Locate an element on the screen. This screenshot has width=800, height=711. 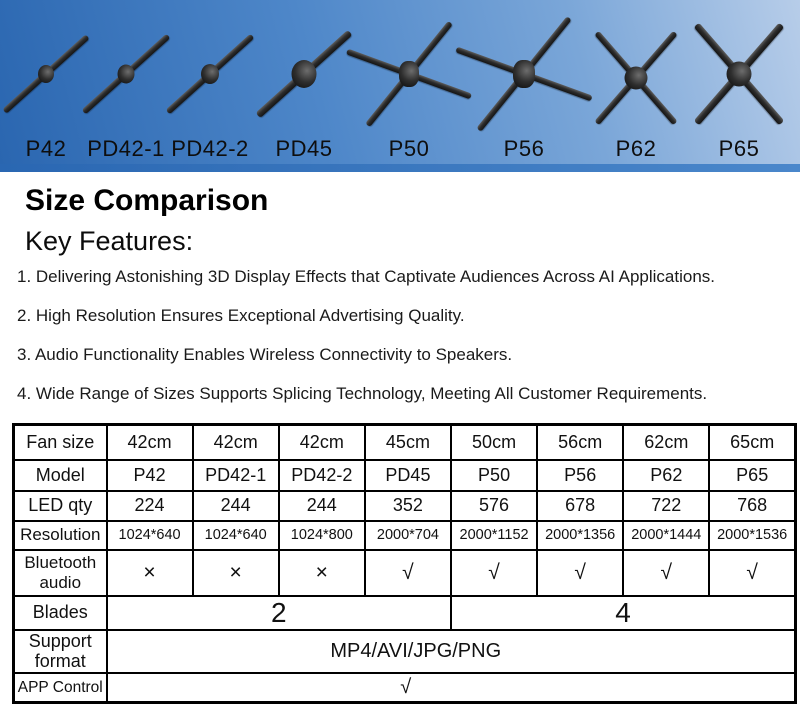
cell-model: P50 is located at coordinates (494, 475).